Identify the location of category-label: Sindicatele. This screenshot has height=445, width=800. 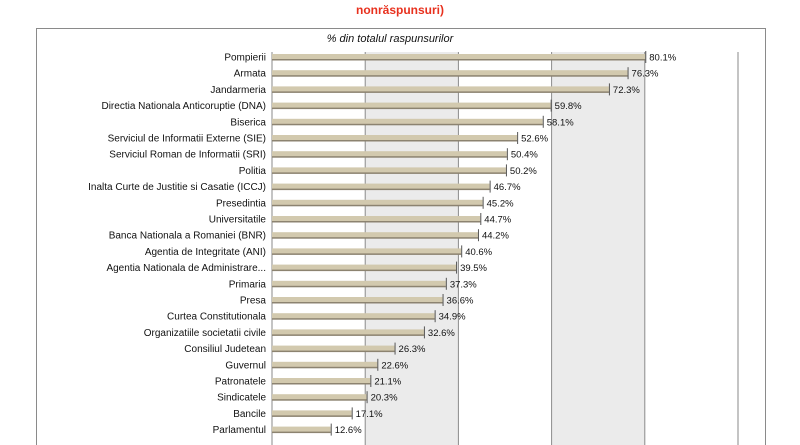
(241, 398).